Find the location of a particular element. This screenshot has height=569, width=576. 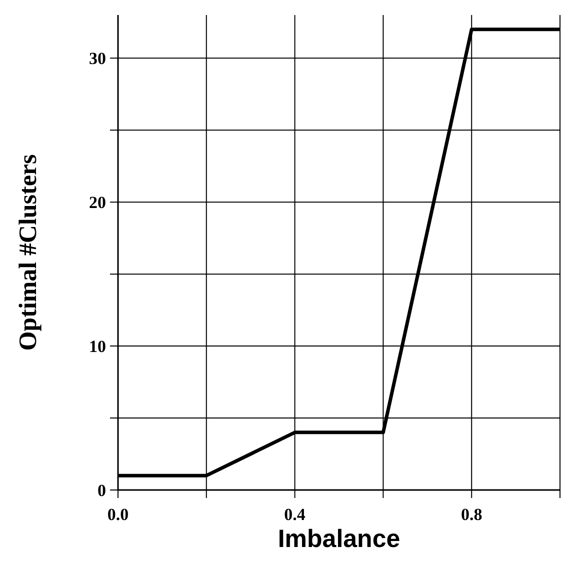

y-tick-label: 30 is located at coordinates (97, 58).